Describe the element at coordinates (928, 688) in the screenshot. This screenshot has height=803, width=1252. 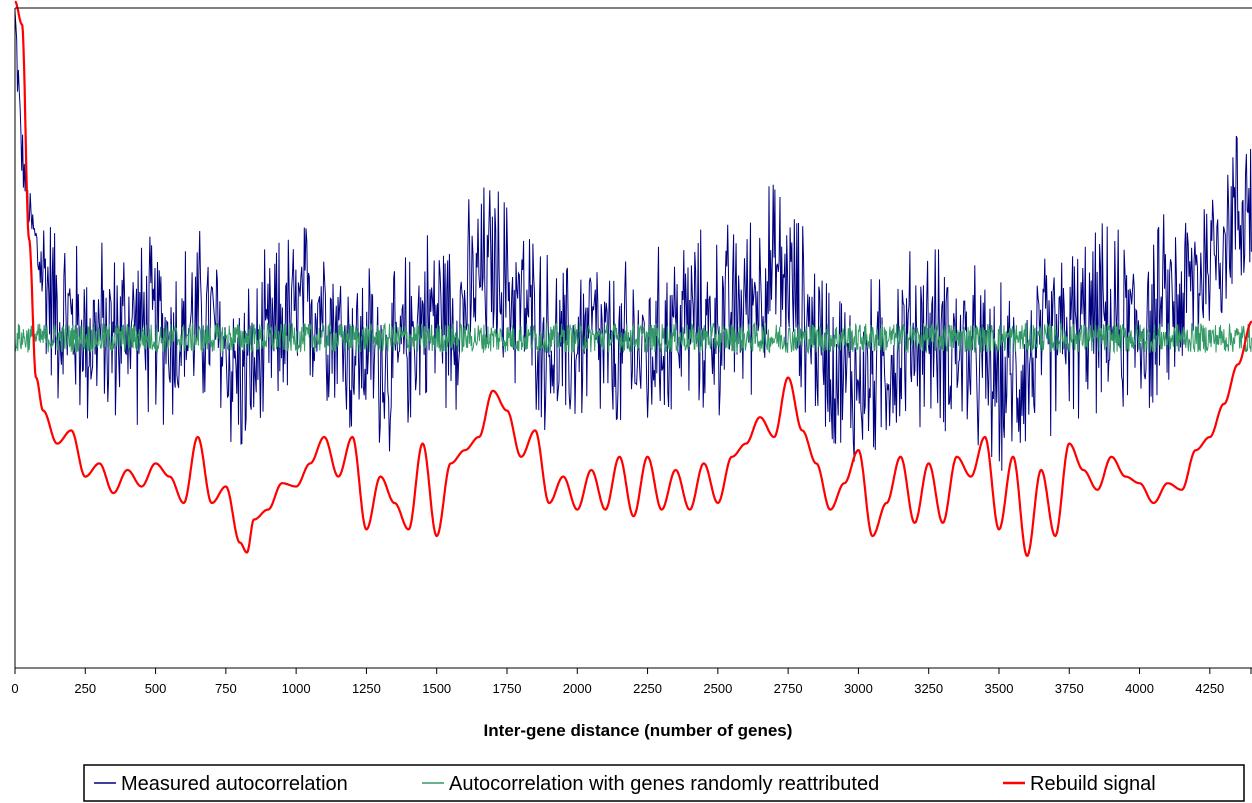
I see `x-tick-label: 3250` at that location.